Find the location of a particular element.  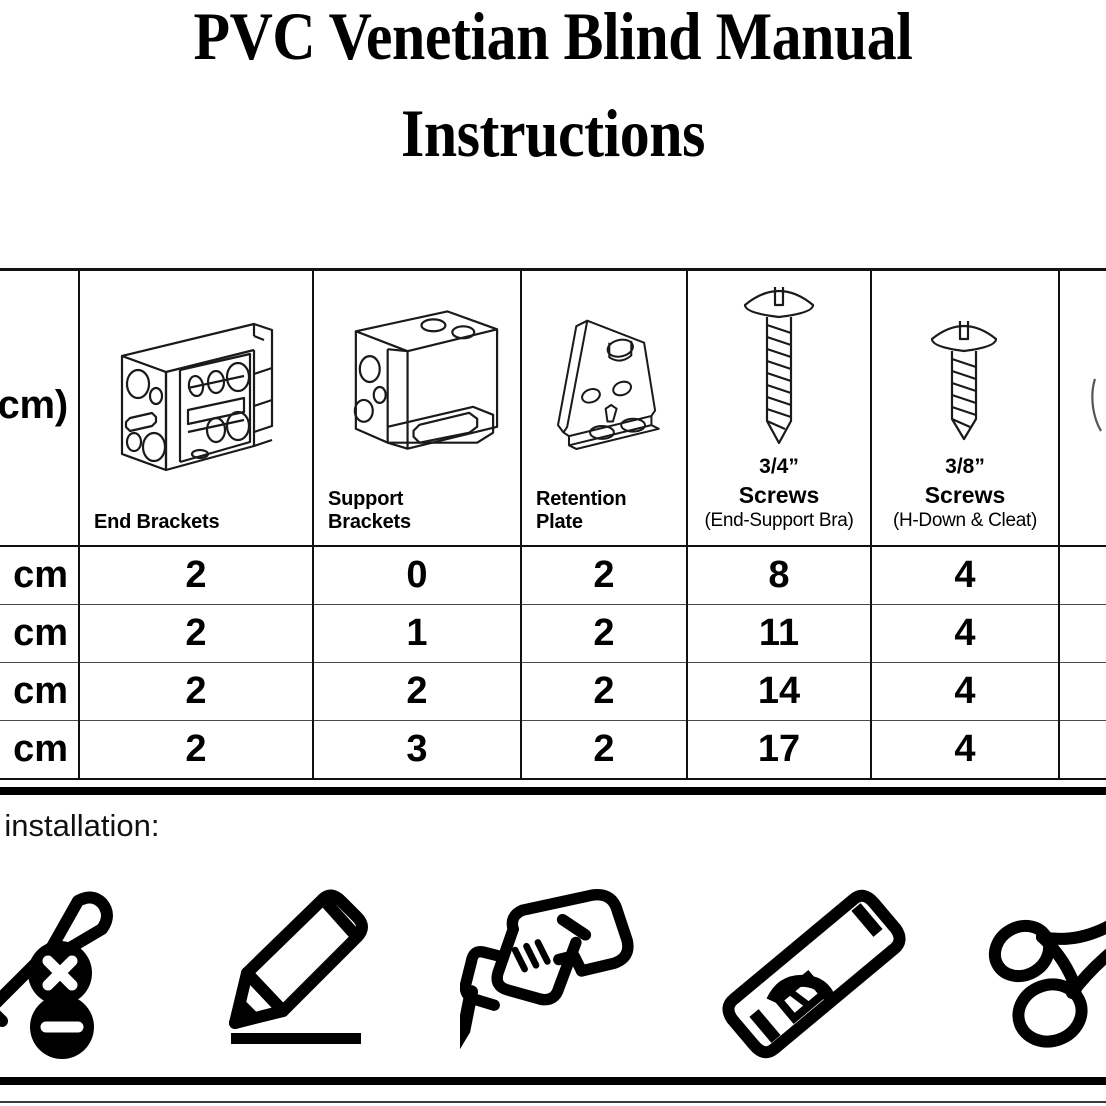

column-header-support-brackets: Support Brackets is located at coordinates (417, 407).